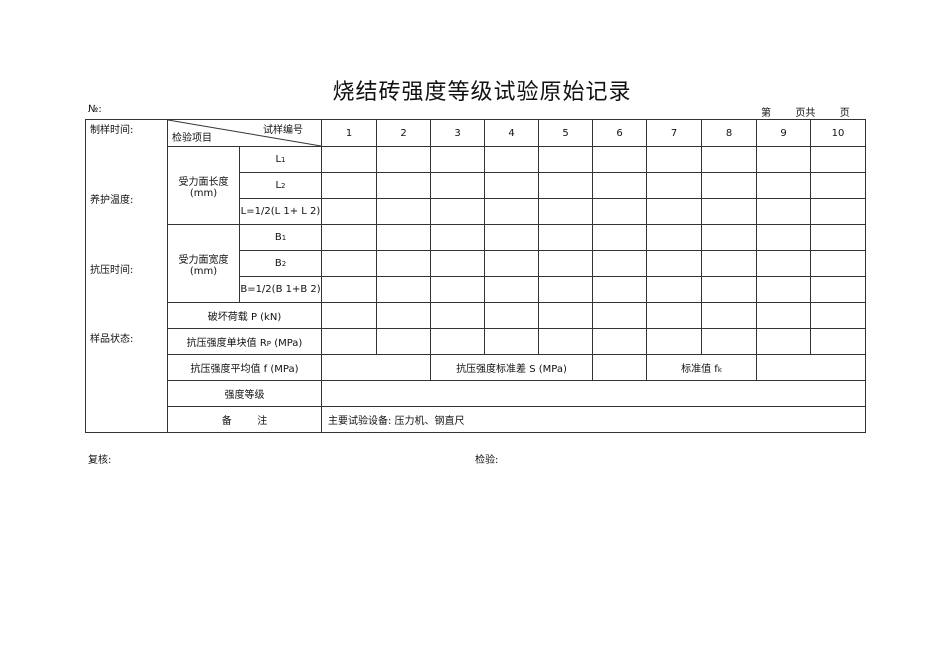 The width and height of the screenshot is (950, 671). I want to click on l2-text: L, so click(278, 185).